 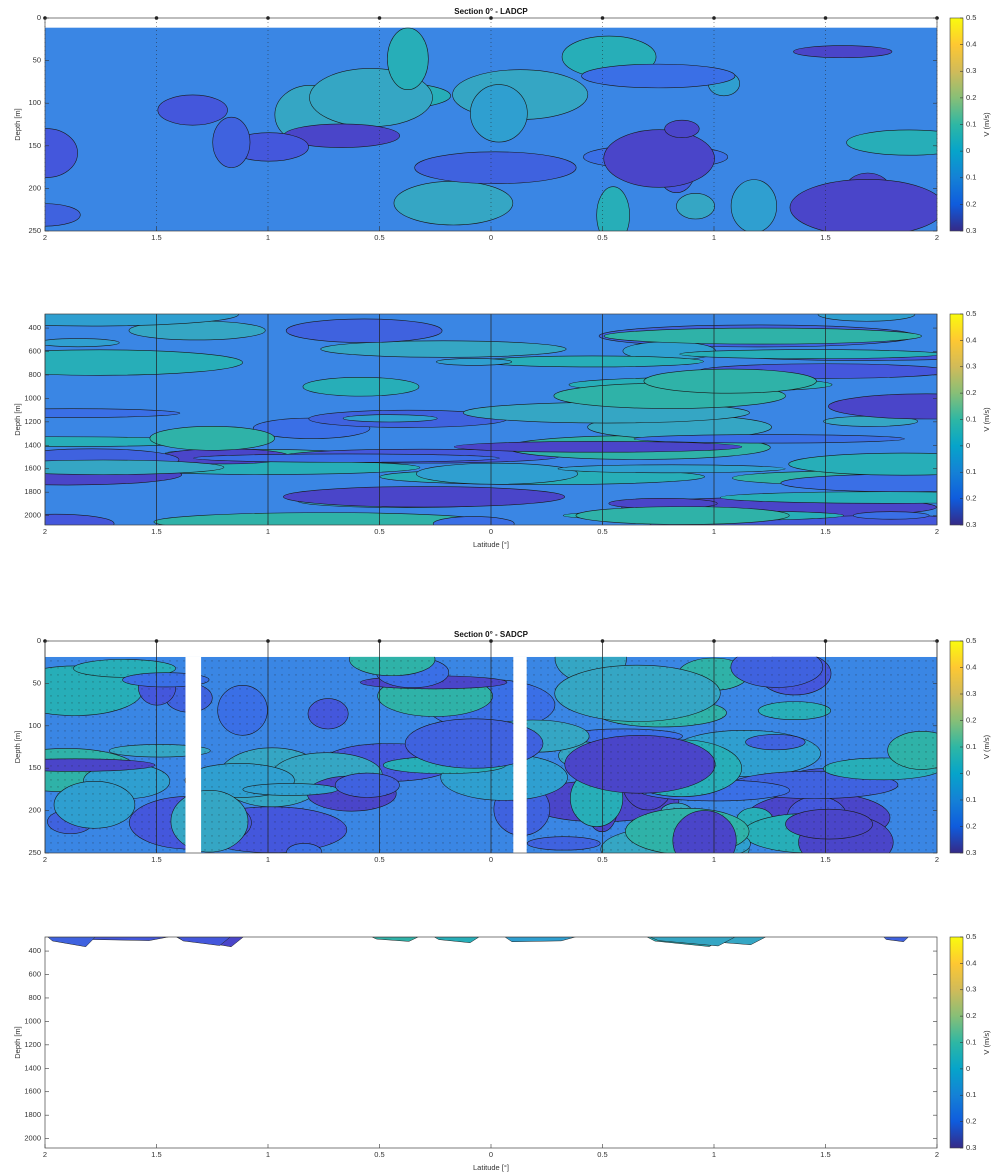 I want to click on x-tick-label: 0.5, so click(x=379, y=1154).